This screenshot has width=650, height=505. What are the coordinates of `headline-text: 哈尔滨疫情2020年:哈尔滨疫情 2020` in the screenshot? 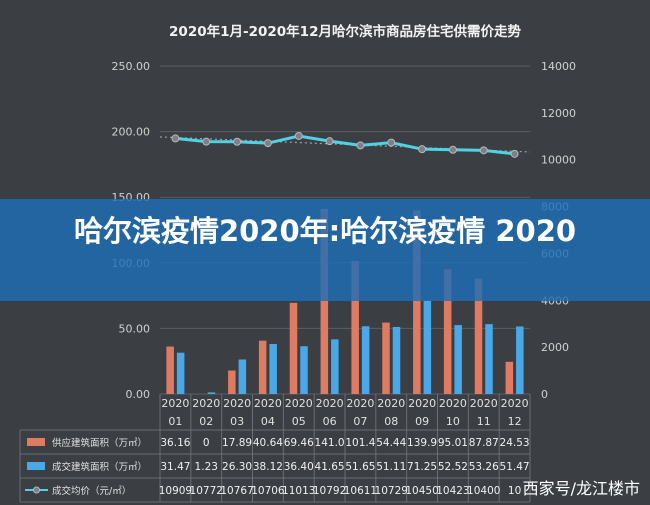 It's located at (325, 231).